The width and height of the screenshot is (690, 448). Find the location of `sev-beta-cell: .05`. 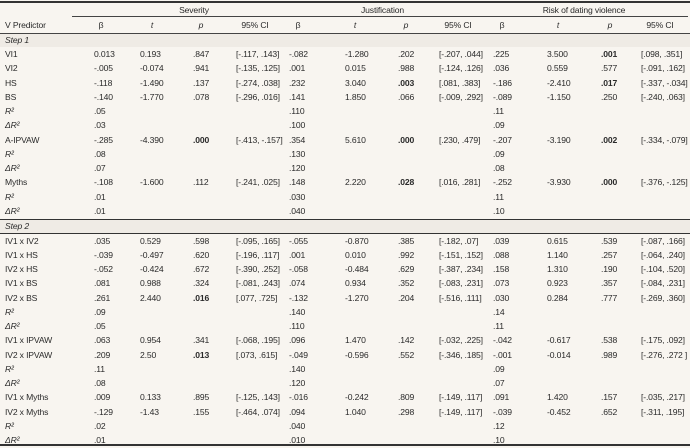

sev-beta-cell: .05 is located at coordinates (100, 111).